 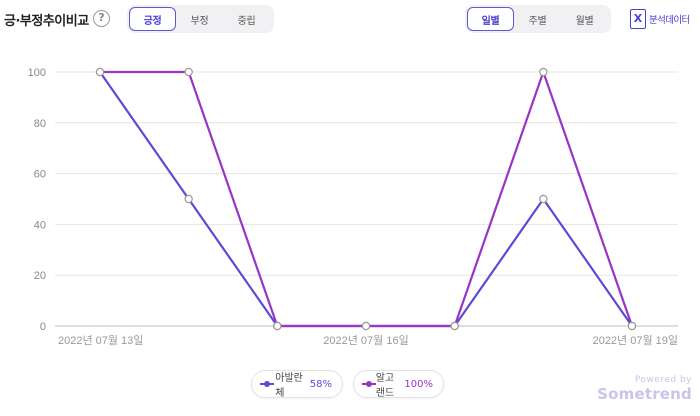 I want to click on tab-weekly: 주별, so click(x=537, y=21).